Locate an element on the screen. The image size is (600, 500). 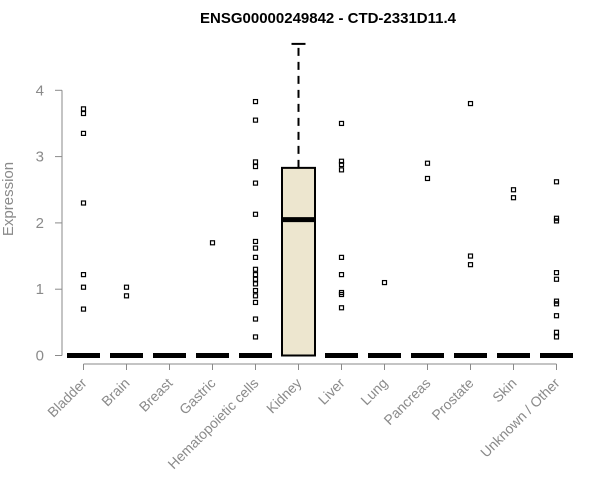
y-axis: 0 1 2 3 4 is located at coordinates (49, 223).